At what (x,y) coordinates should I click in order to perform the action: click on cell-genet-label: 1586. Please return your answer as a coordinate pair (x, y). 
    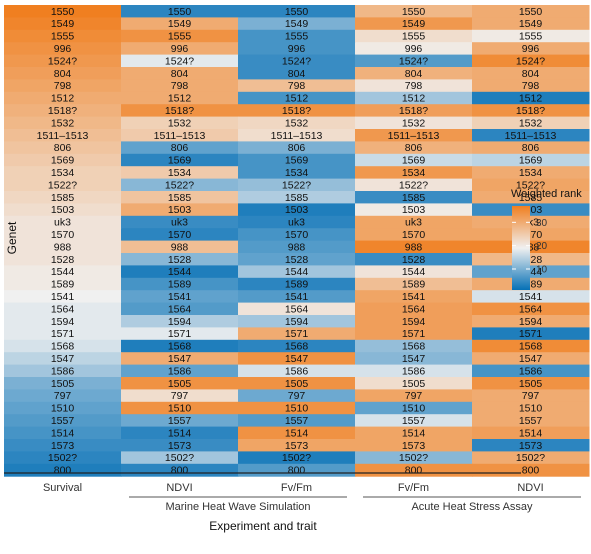
    Looking at the image, I should click on (531, 371).